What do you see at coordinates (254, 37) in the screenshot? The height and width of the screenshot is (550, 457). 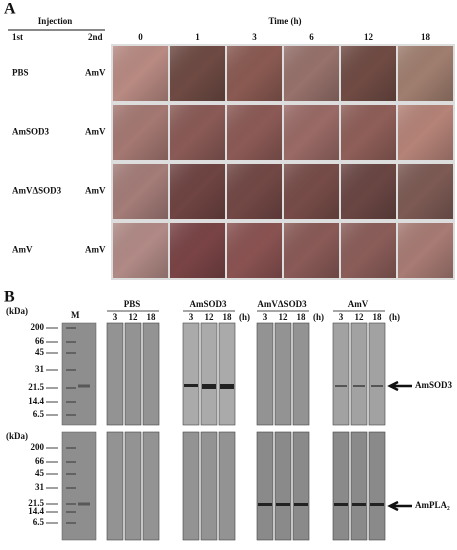 I see `time-label: 3` at bounding box center [254, 37].